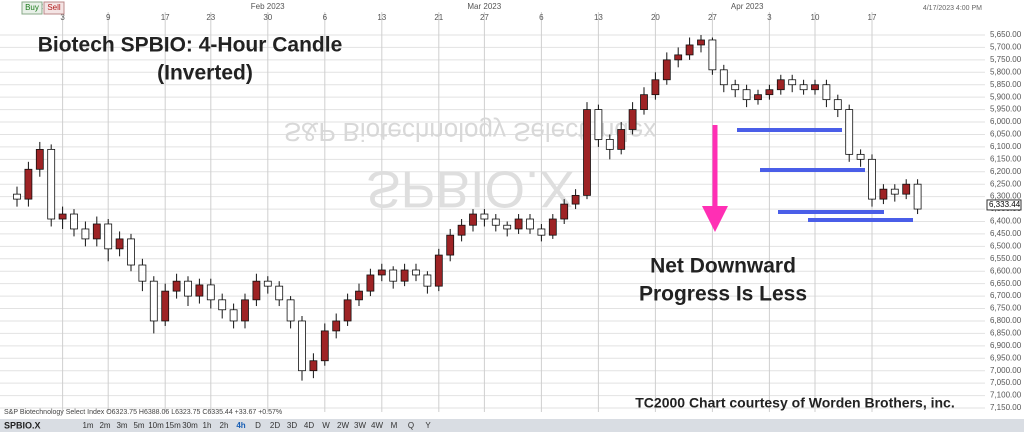 This screenshot has width=1024, height=432. I want to click on buy-button, so click(32, 8).